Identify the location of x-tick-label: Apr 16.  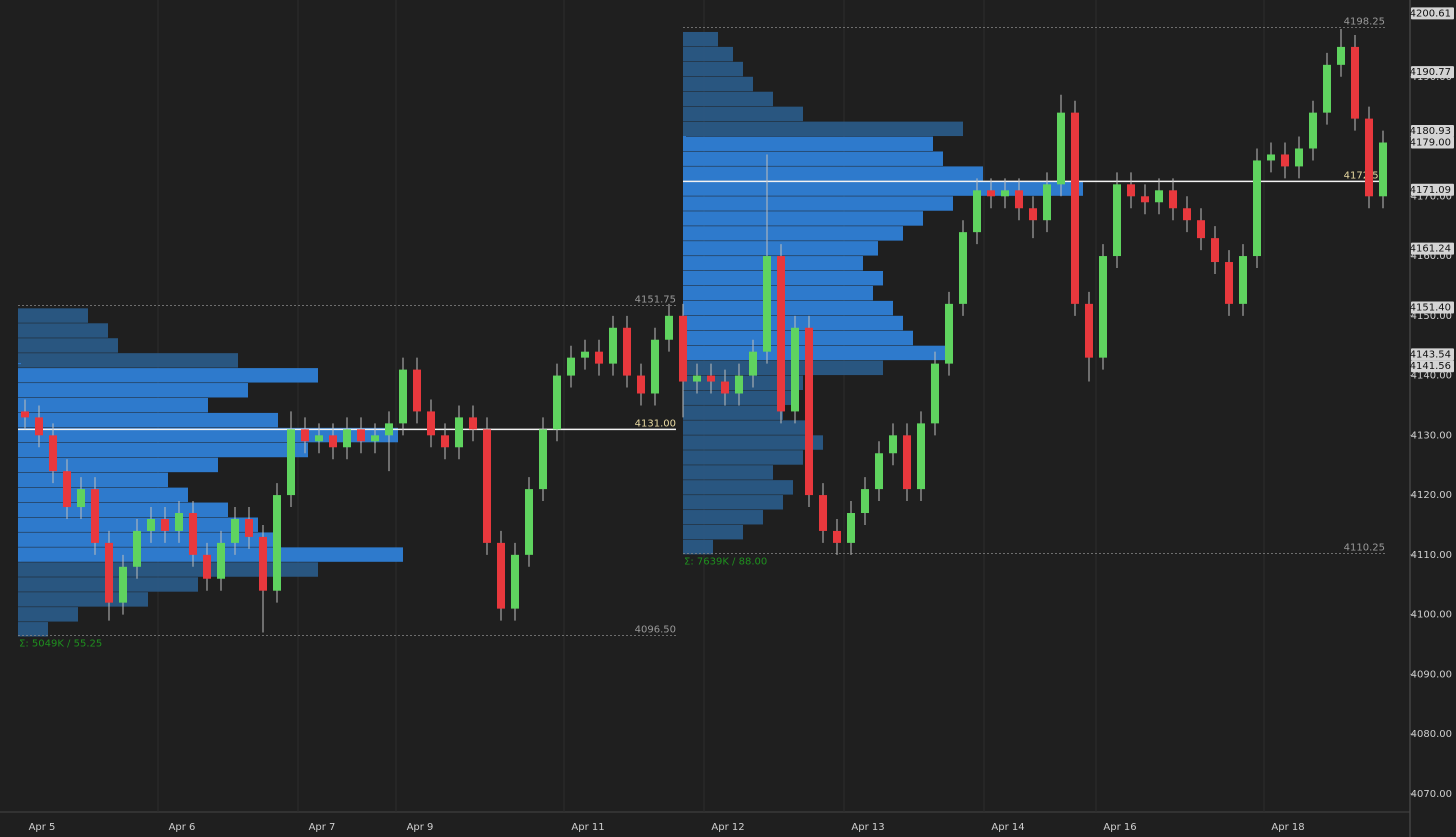
(1119, 827).